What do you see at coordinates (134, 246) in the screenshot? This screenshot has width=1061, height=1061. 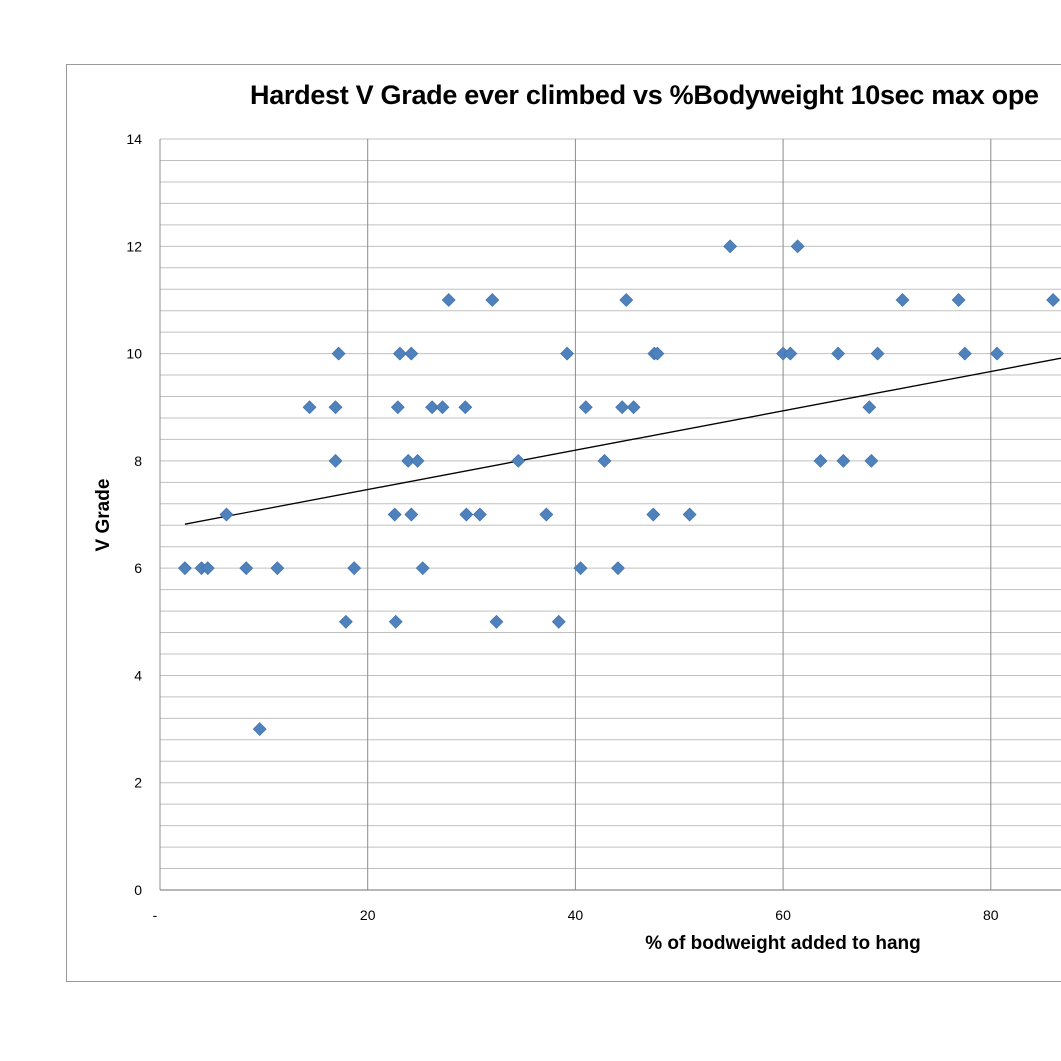 I see `y-tick-label: 12` at bounding box center [134, 246].